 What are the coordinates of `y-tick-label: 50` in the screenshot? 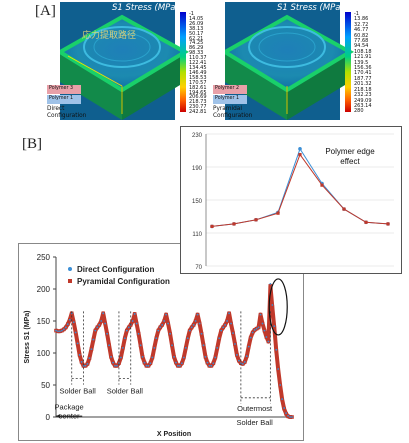 It's located at (45, 385).